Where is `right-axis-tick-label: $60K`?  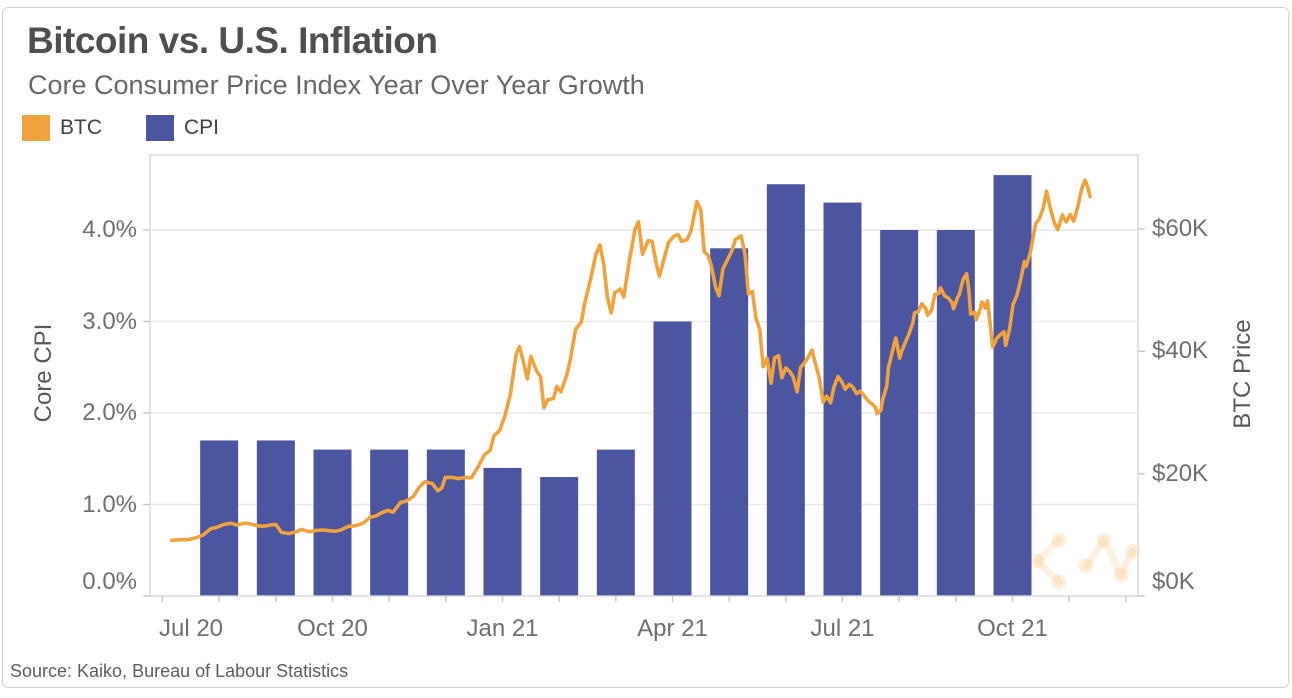 right-axis-tick-label: $60K is located at coordinates (1180, 229).